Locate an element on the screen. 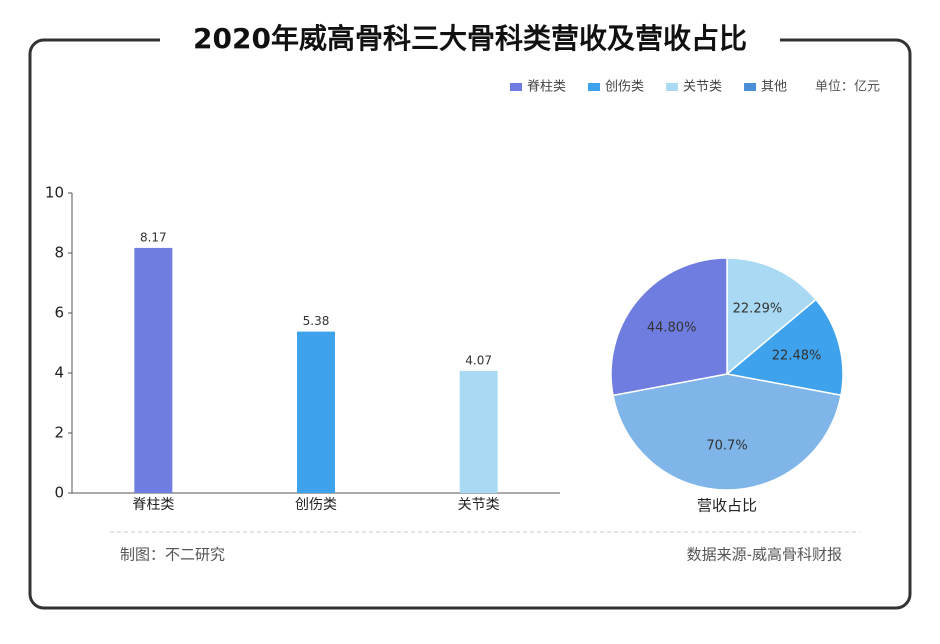  footer-left: 制图：不二研究 is located at coordinates (172, 555).